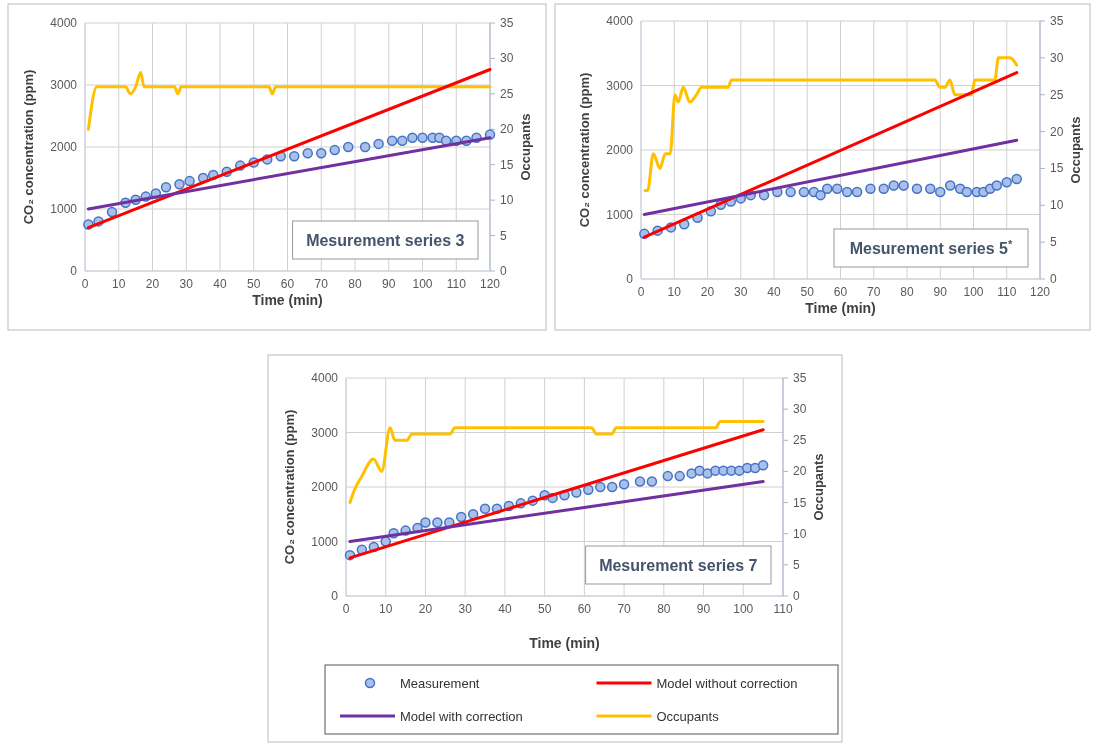 This screenshot has width=1096, height=746. Describe the element at coordinates (385, 240) in the screenshot. I see `text: Mesurement series 3` at that location.